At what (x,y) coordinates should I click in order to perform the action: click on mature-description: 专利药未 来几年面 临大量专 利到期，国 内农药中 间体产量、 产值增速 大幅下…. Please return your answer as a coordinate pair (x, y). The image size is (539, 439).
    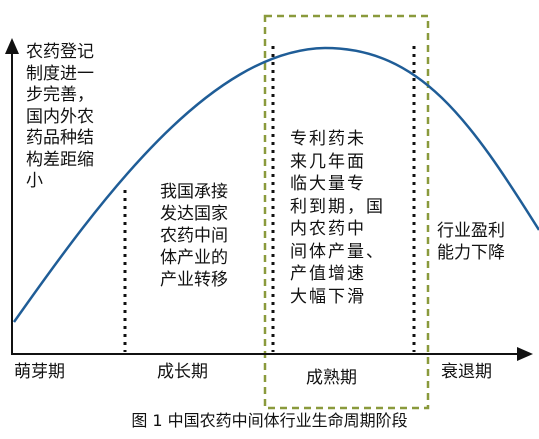
    Looking at the image, I should click on (337, 218).